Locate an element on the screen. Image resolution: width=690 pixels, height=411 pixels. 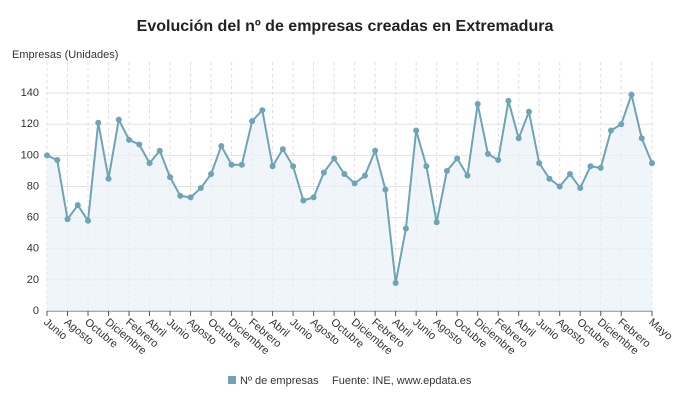
y-tick-label: 20 is located at coordinates (33, 280).